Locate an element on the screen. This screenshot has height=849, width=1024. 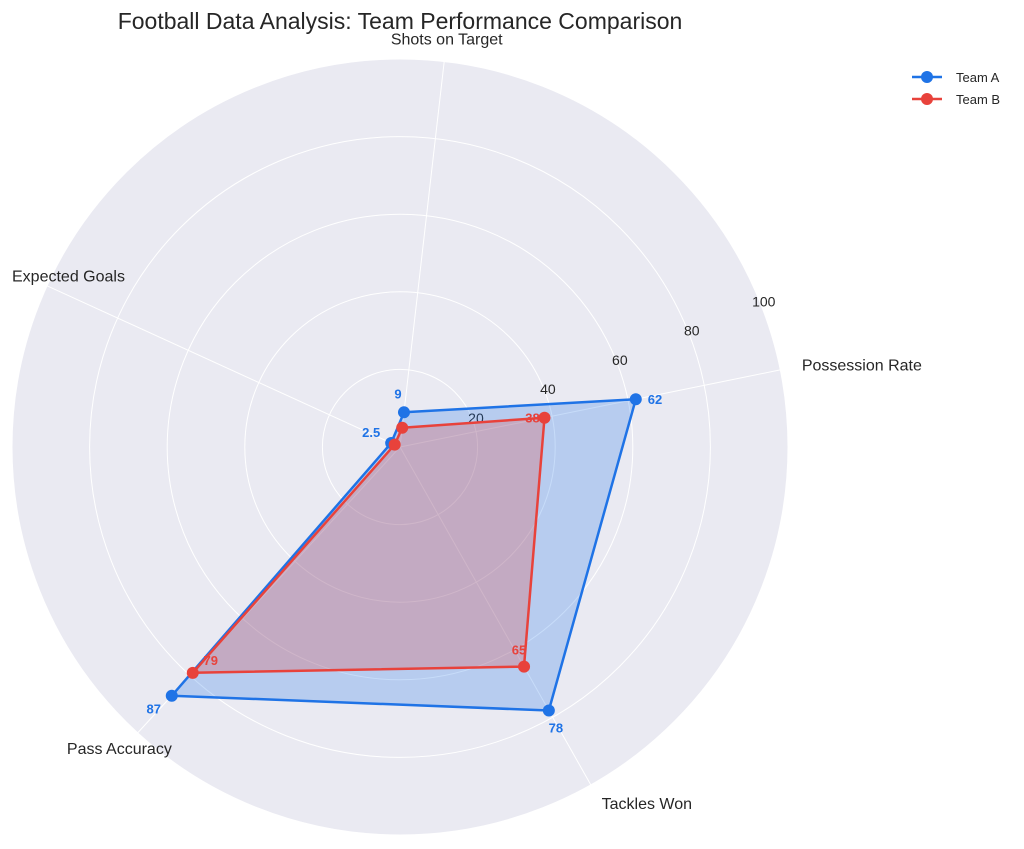
radial-tick-label: 80 is located at coordinates (692, 331).